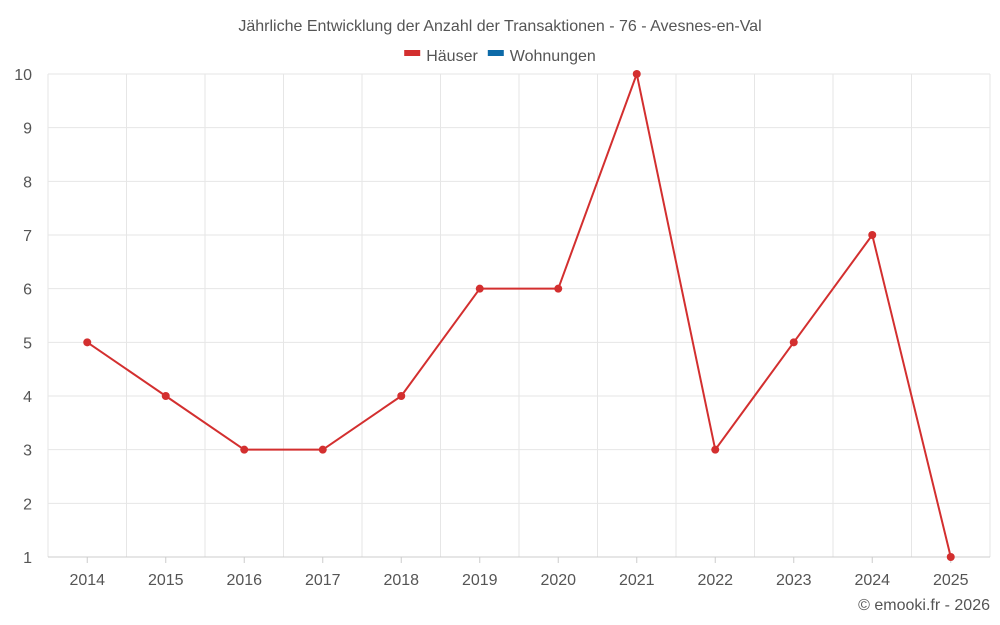 The height and width of the screenshot is (625, 1000). I want to click on y-tick-label: 4, so click(27, 397).